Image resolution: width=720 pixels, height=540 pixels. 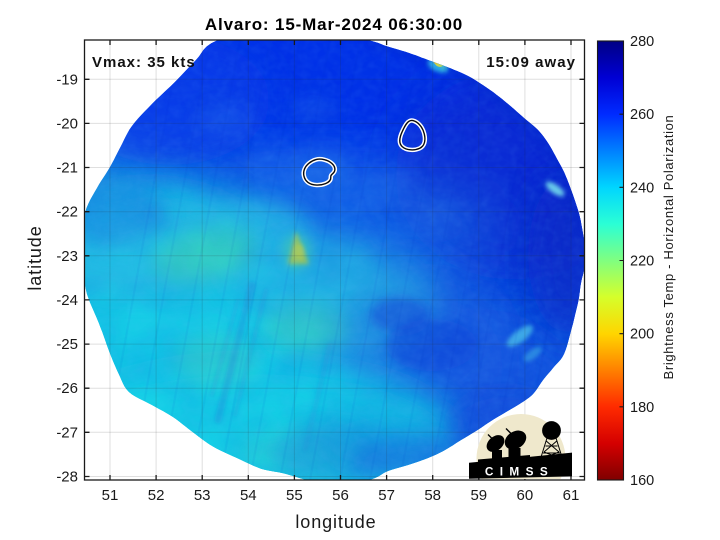 I want to click on svg-text: -22, so click(x=67, y=212).